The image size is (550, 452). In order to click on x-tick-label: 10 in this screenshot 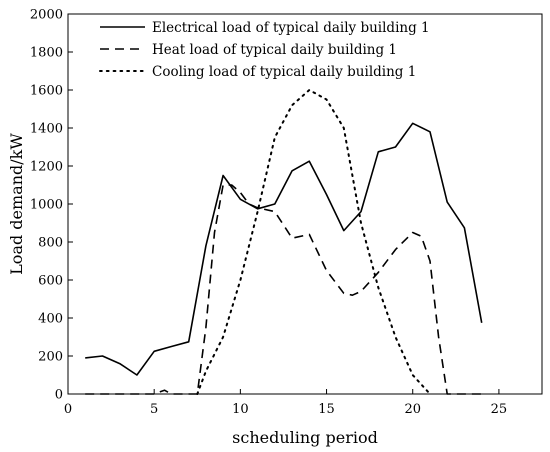, I will do `click(240, 409)`.